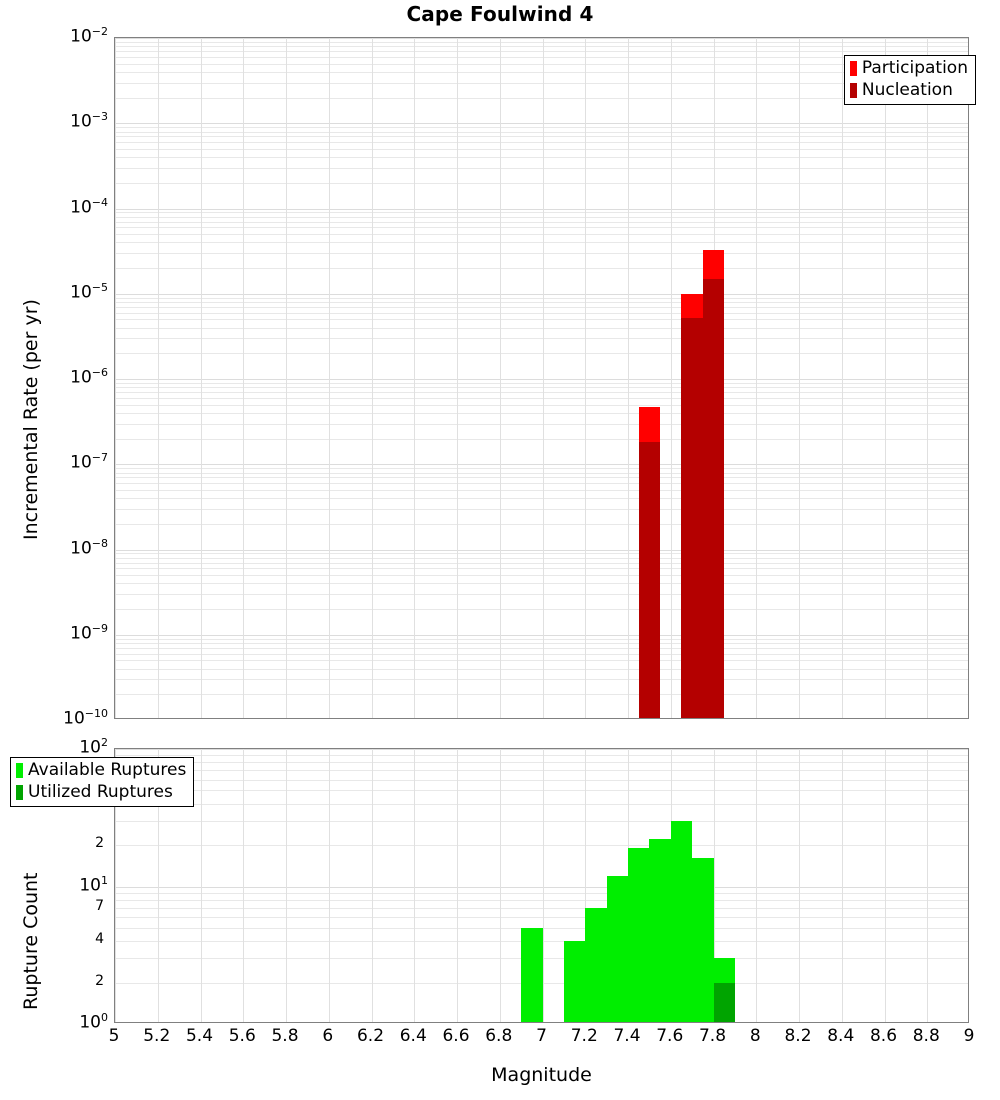 This screenshot has height=1100, width=1000. I want to click on legend-item-participation: Participation, so click(908, 68).